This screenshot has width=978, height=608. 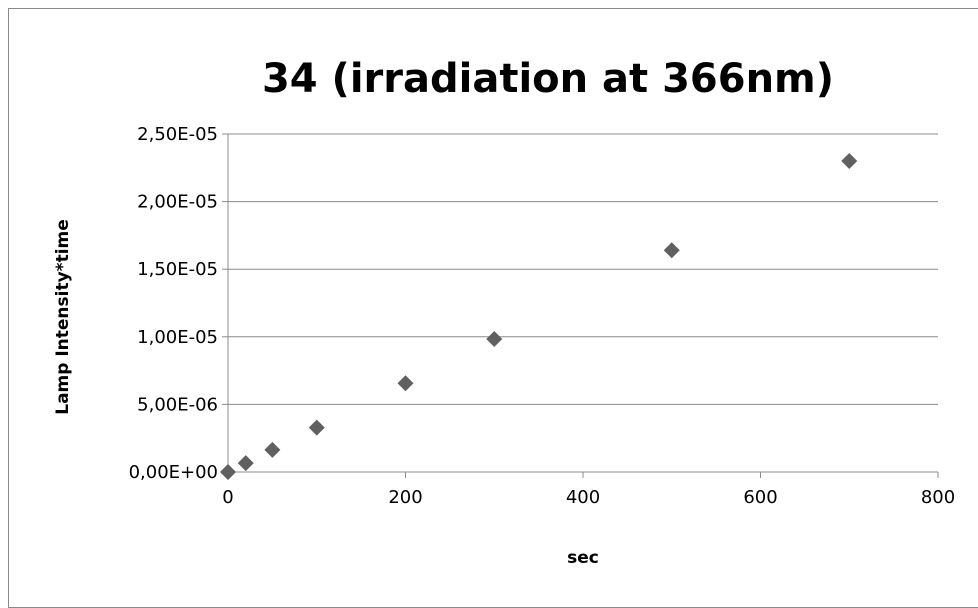 What do you see at coordinates (548, 79) in the screenshot?
I see `chart-title: 34 (irradiation at 366nm)` at bounding box center [548, 79].